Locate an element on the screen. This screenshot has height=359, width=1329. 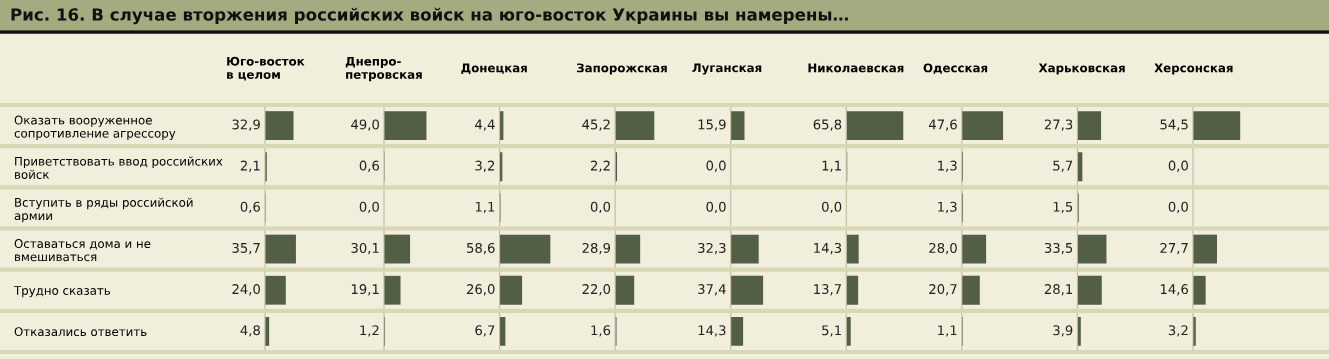
data-label: 4,8 is located at coordinates (250, 331).